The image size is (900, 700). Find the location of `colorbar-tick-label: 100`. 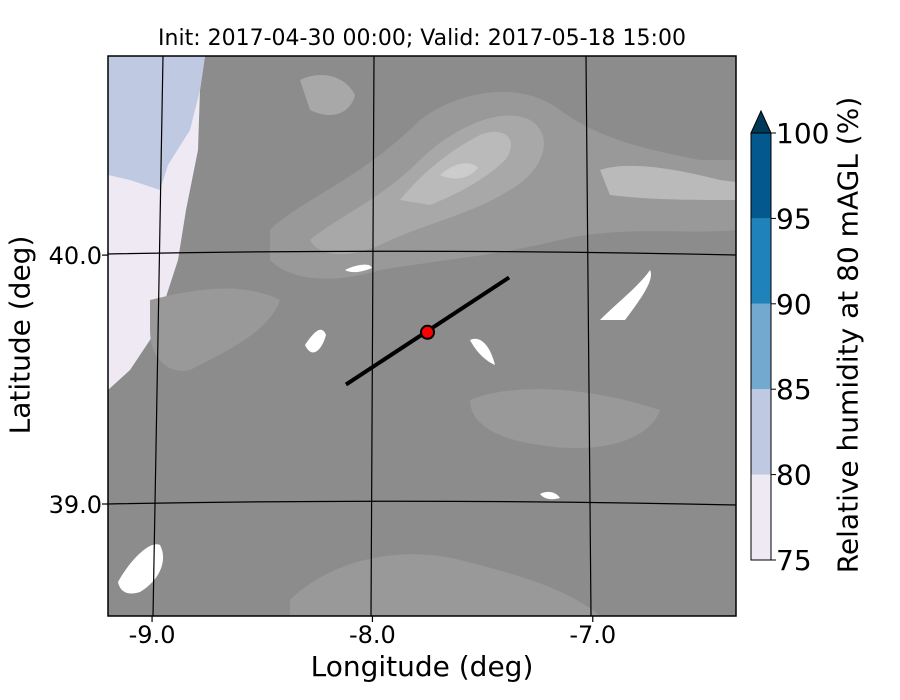

colorbar-tick-label: 100 is located at coordinates (802, 133).